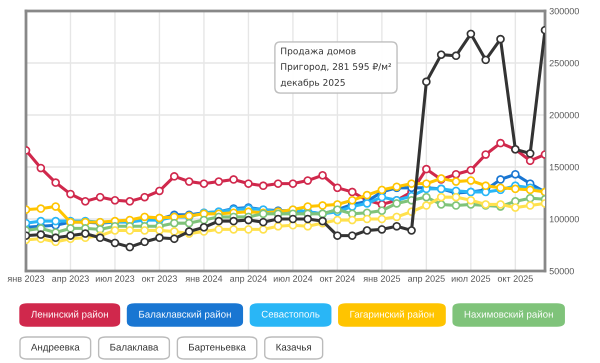 This screenshot has width=600, height=363. I want to click on x-tick-label: окт 2023, so click(159, 278).